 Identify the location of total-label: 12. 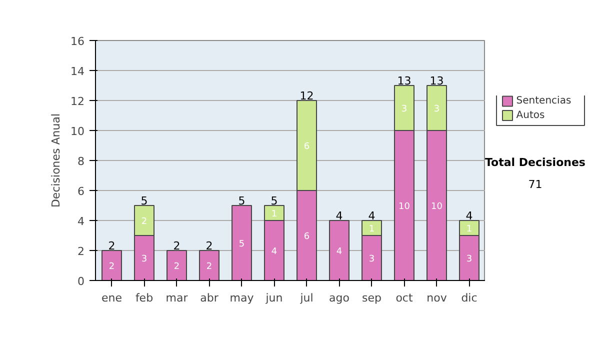
(307, 96).